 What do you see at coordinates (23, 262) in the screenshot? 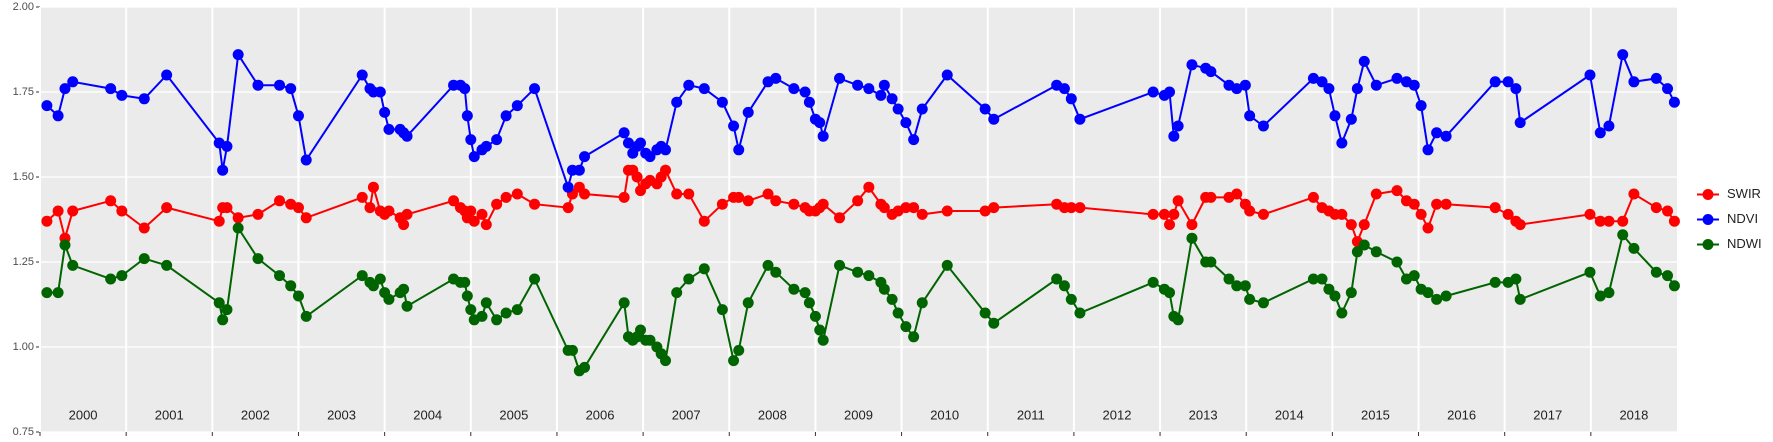
I see `y-tick-label: 1.25` at bounding box center [23, 262].